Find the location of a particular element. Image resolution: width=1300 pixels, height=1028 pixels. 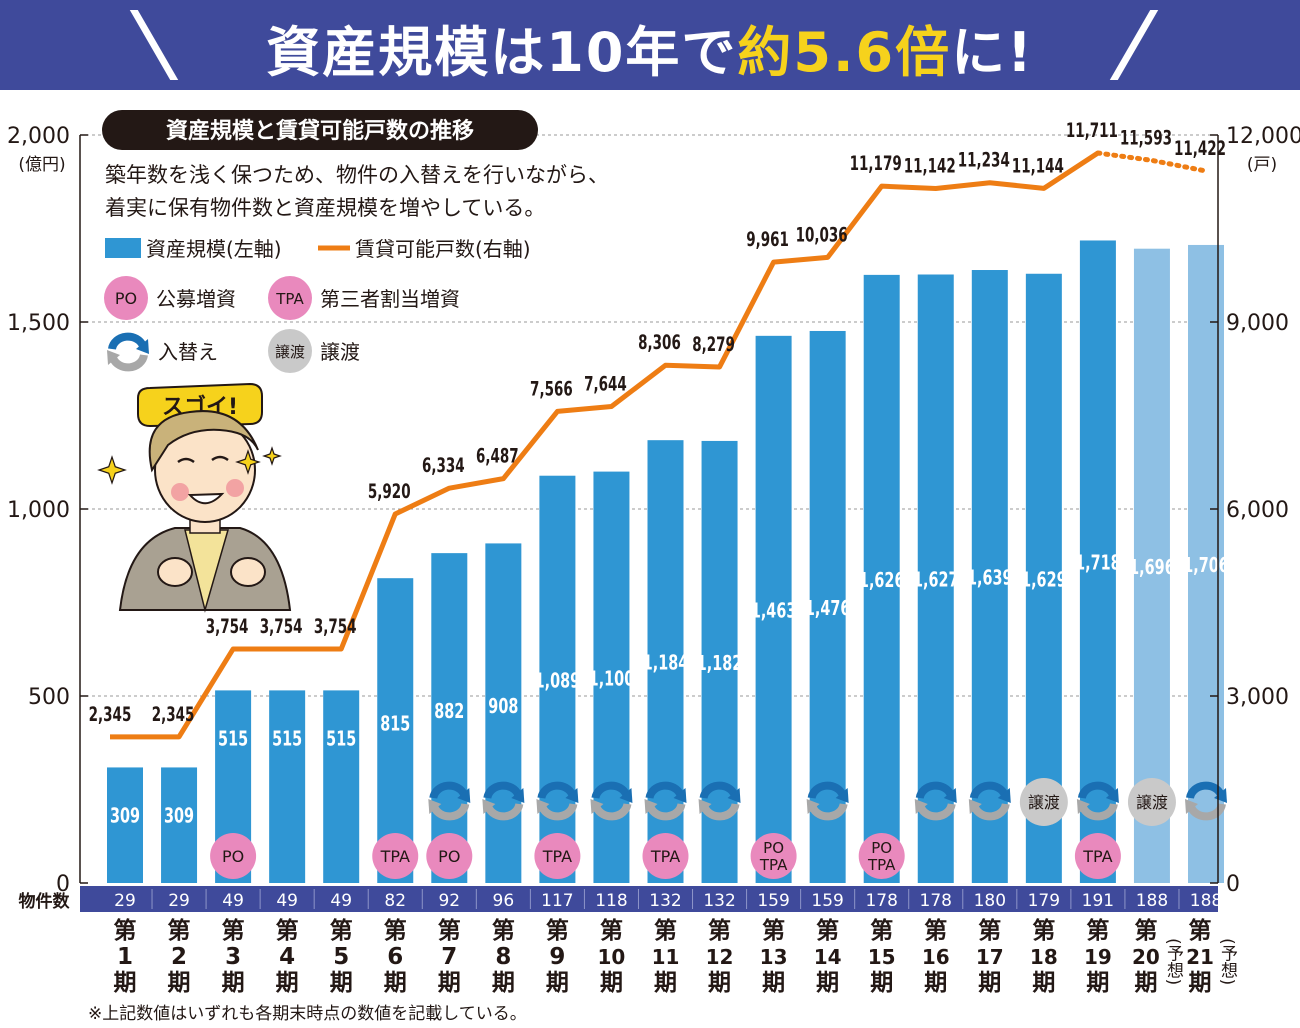

category-label-5-1: 6 is located at coordinates (395, 957).